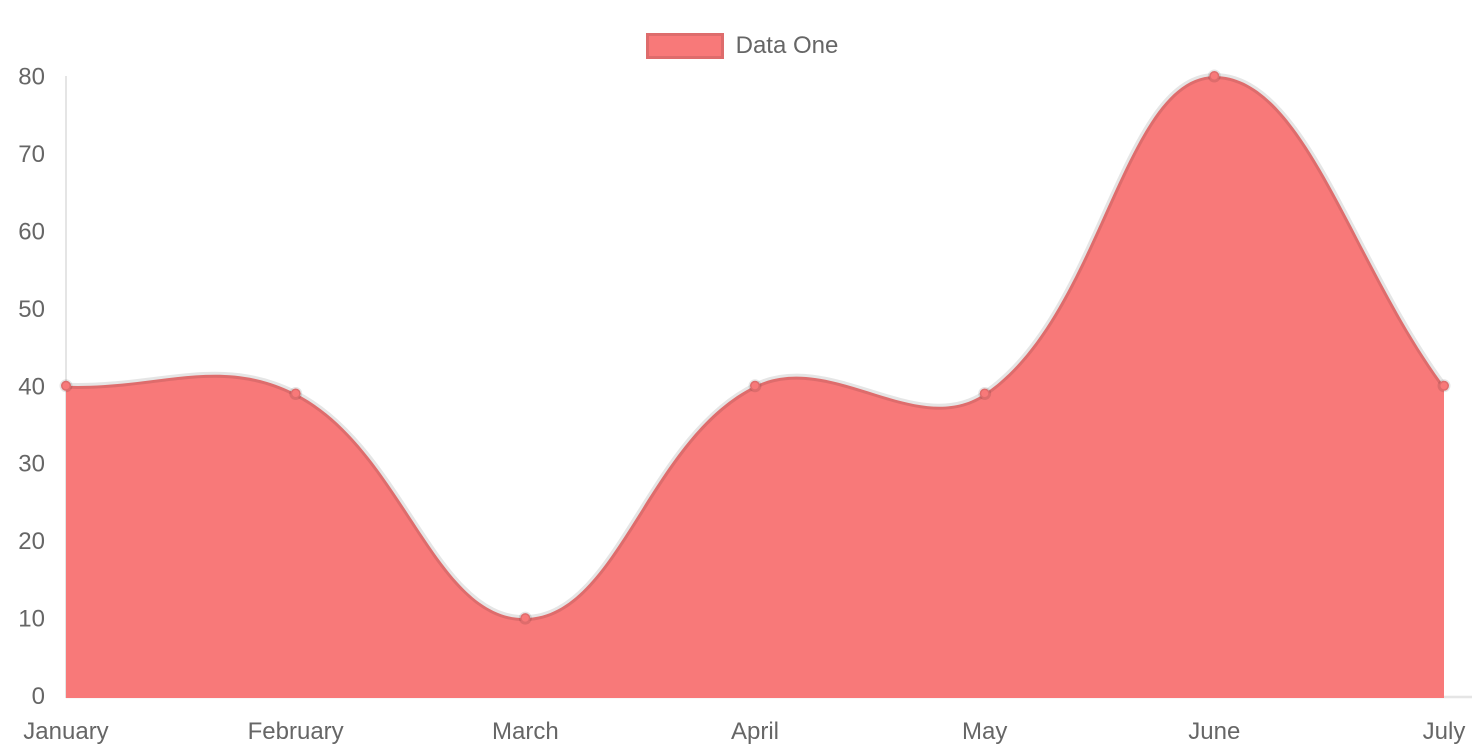  I want to click on y-tick-label: 10, so click(31, 619).